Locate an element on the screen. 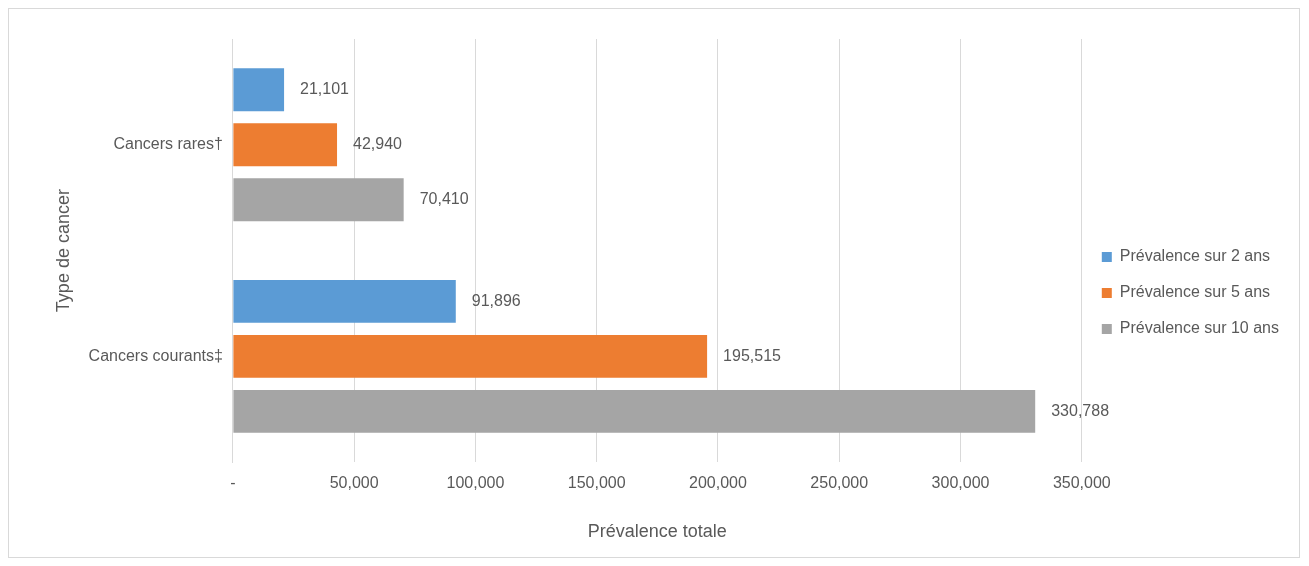  x-tick-label: 50,000 is located at coordinates (354, 483).